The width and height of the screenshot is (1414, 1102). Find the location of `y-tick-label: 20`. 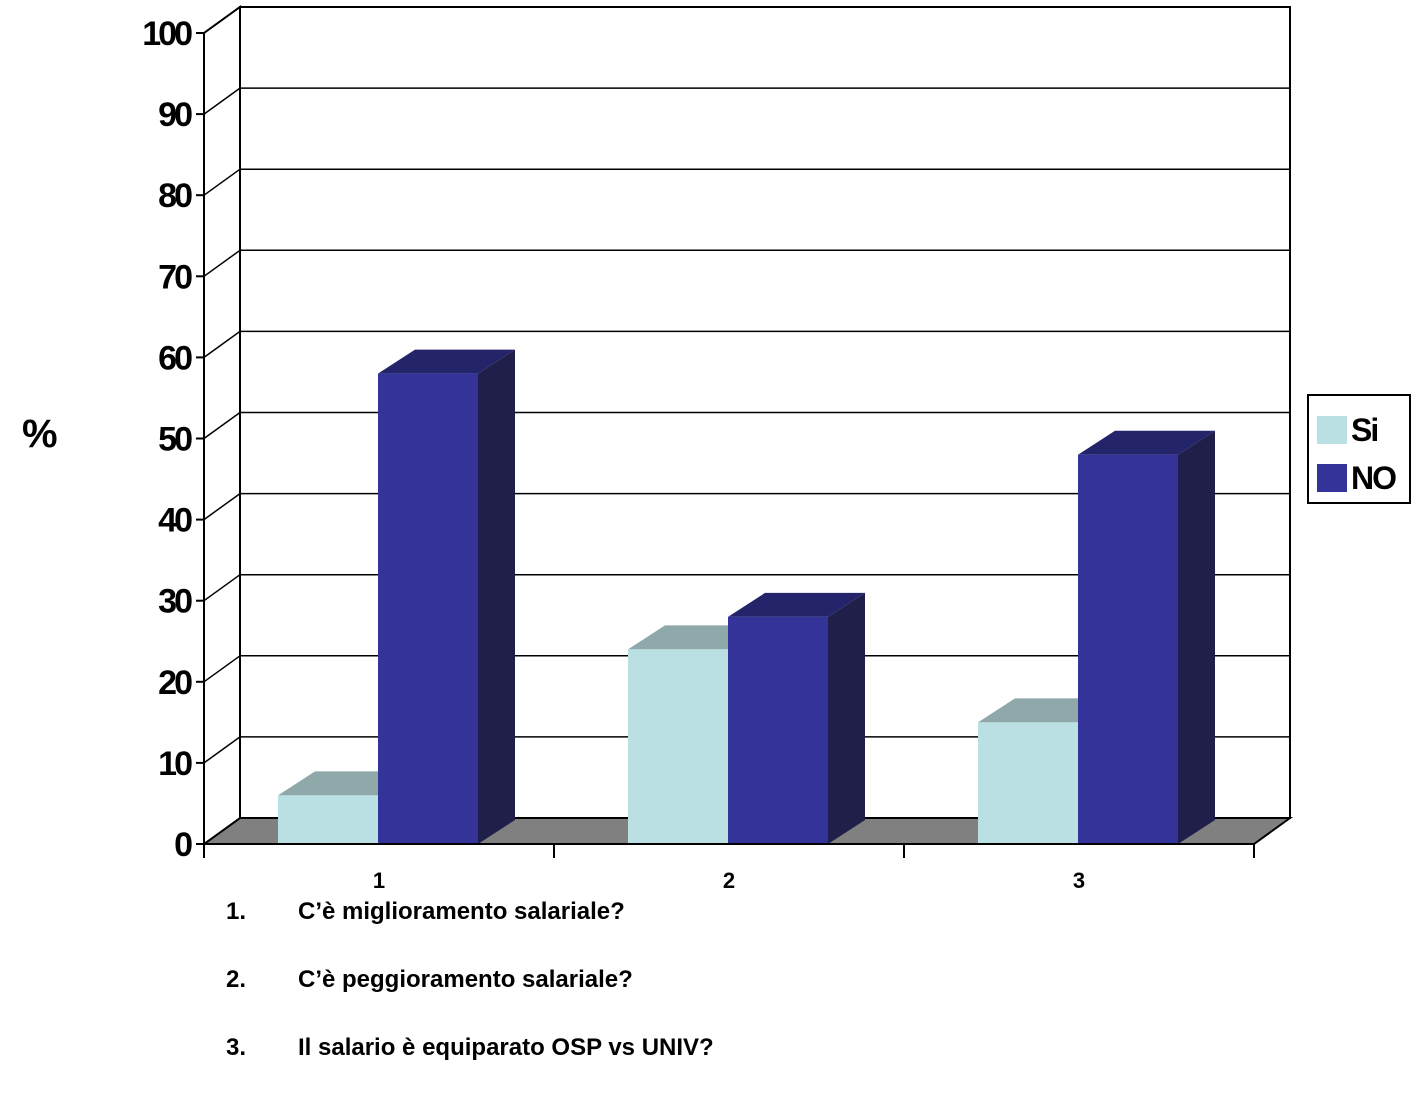

y-tick-label: 20 is located at coordinates (175, 683).